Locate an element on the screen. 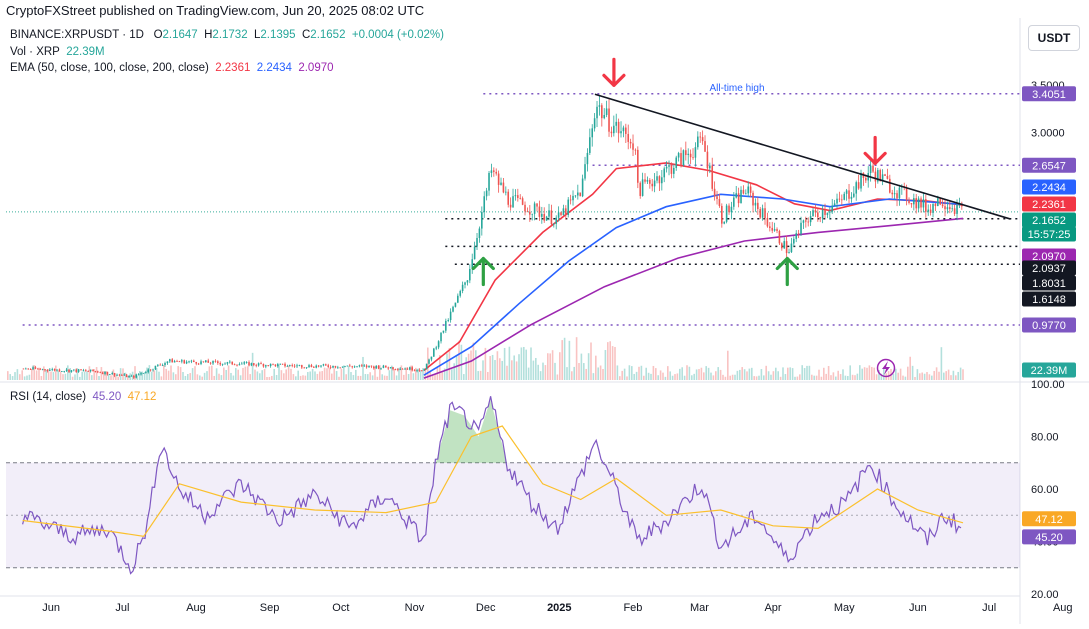 The height and width of the screenshot is (629, 1089). rsi-badge is located at coordinates (1049, 519).